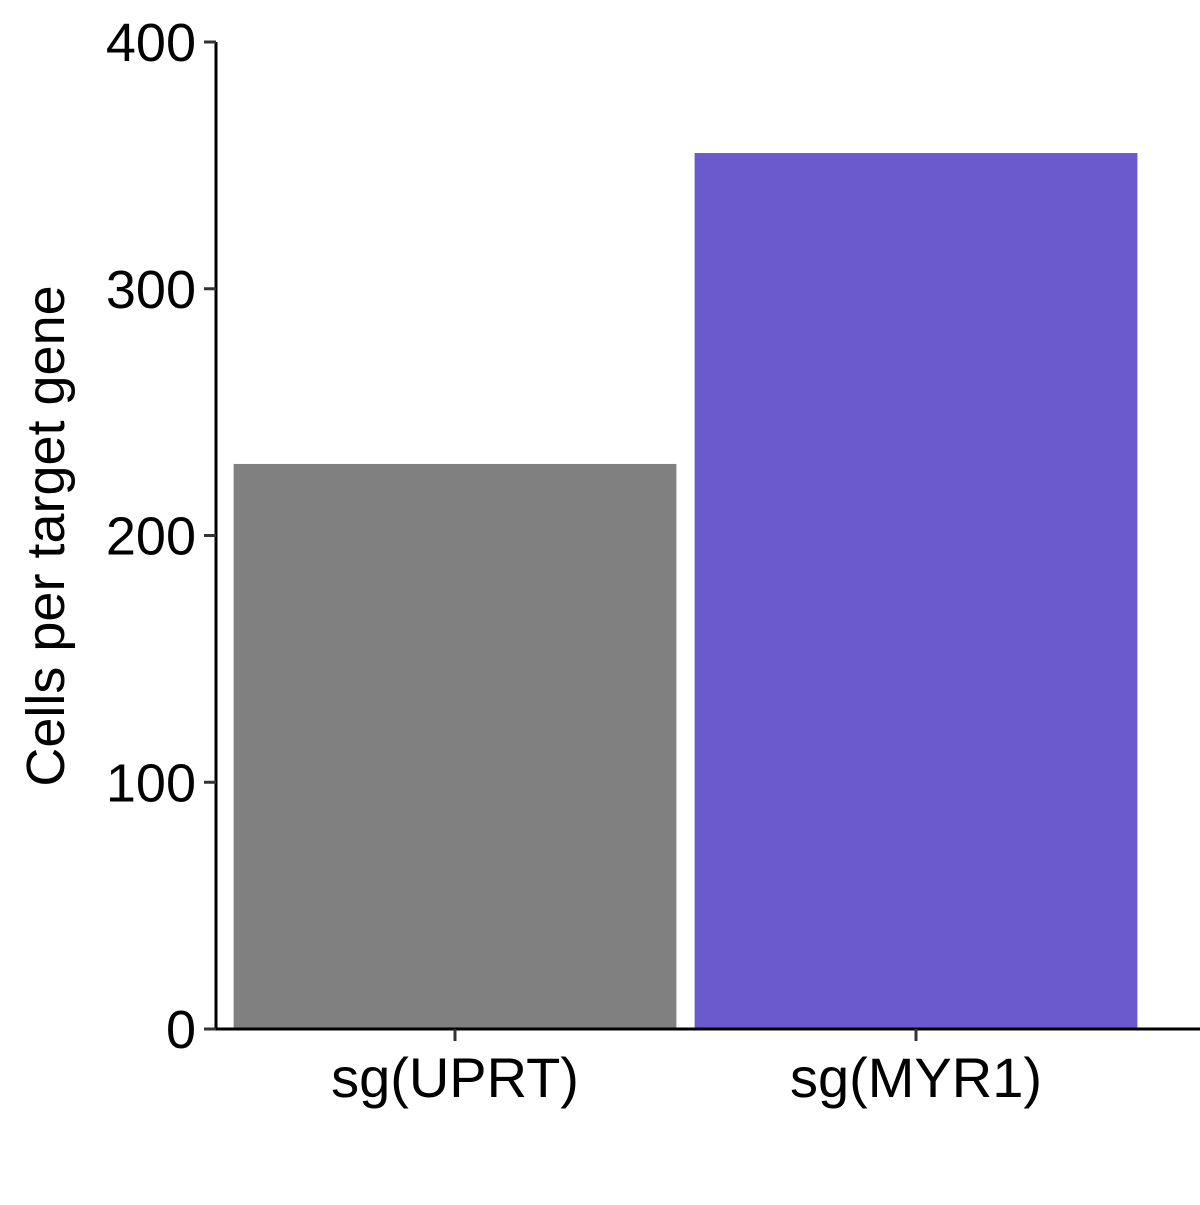 Image resolution: width=1200 pixels, height=1205 pixels. Describe the element at coordinates (151, 43) in the screenshot. I see `y-tick-label: 400` at that location.